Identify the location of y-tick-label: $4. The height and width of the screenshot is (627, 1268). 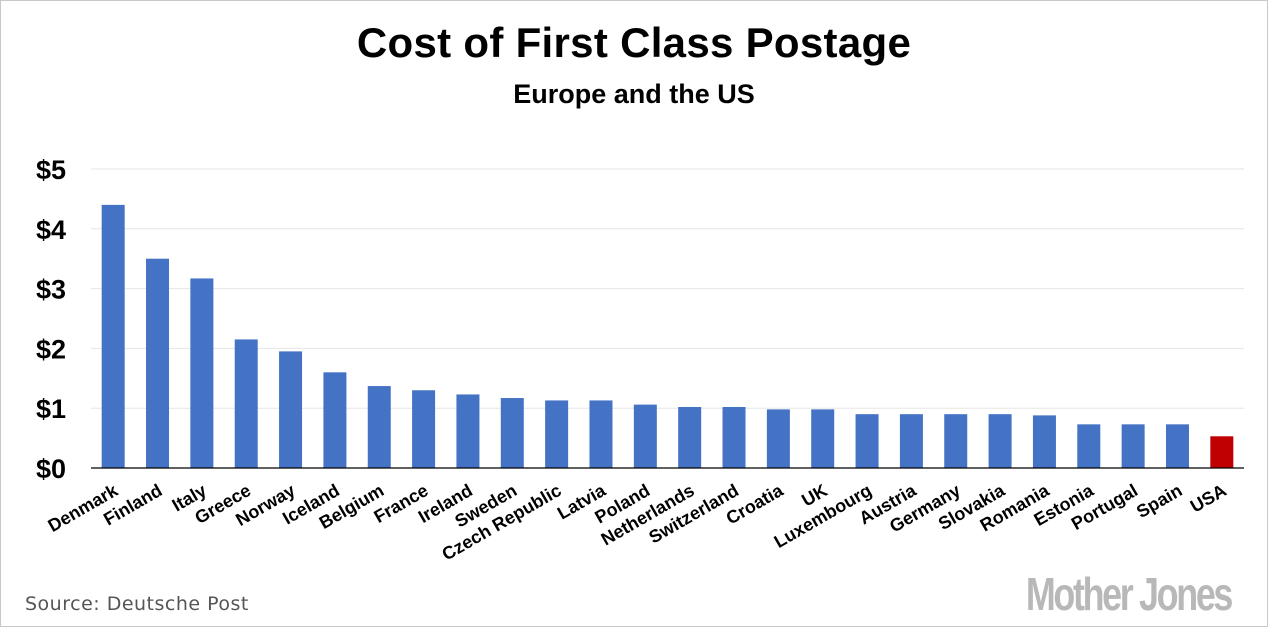
(51, 230).